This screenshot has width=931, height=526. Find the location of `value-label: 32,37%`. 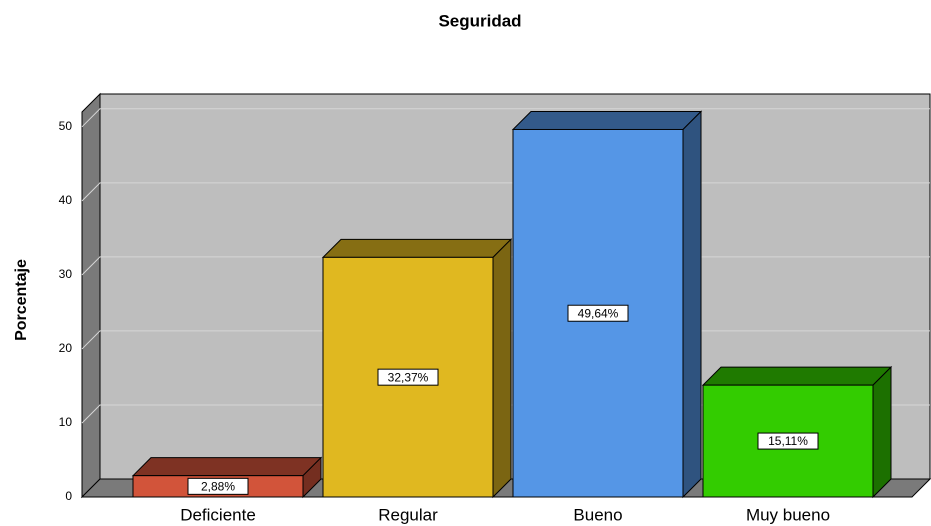

value-label: 32,37% is located at coordinates (408, 377).